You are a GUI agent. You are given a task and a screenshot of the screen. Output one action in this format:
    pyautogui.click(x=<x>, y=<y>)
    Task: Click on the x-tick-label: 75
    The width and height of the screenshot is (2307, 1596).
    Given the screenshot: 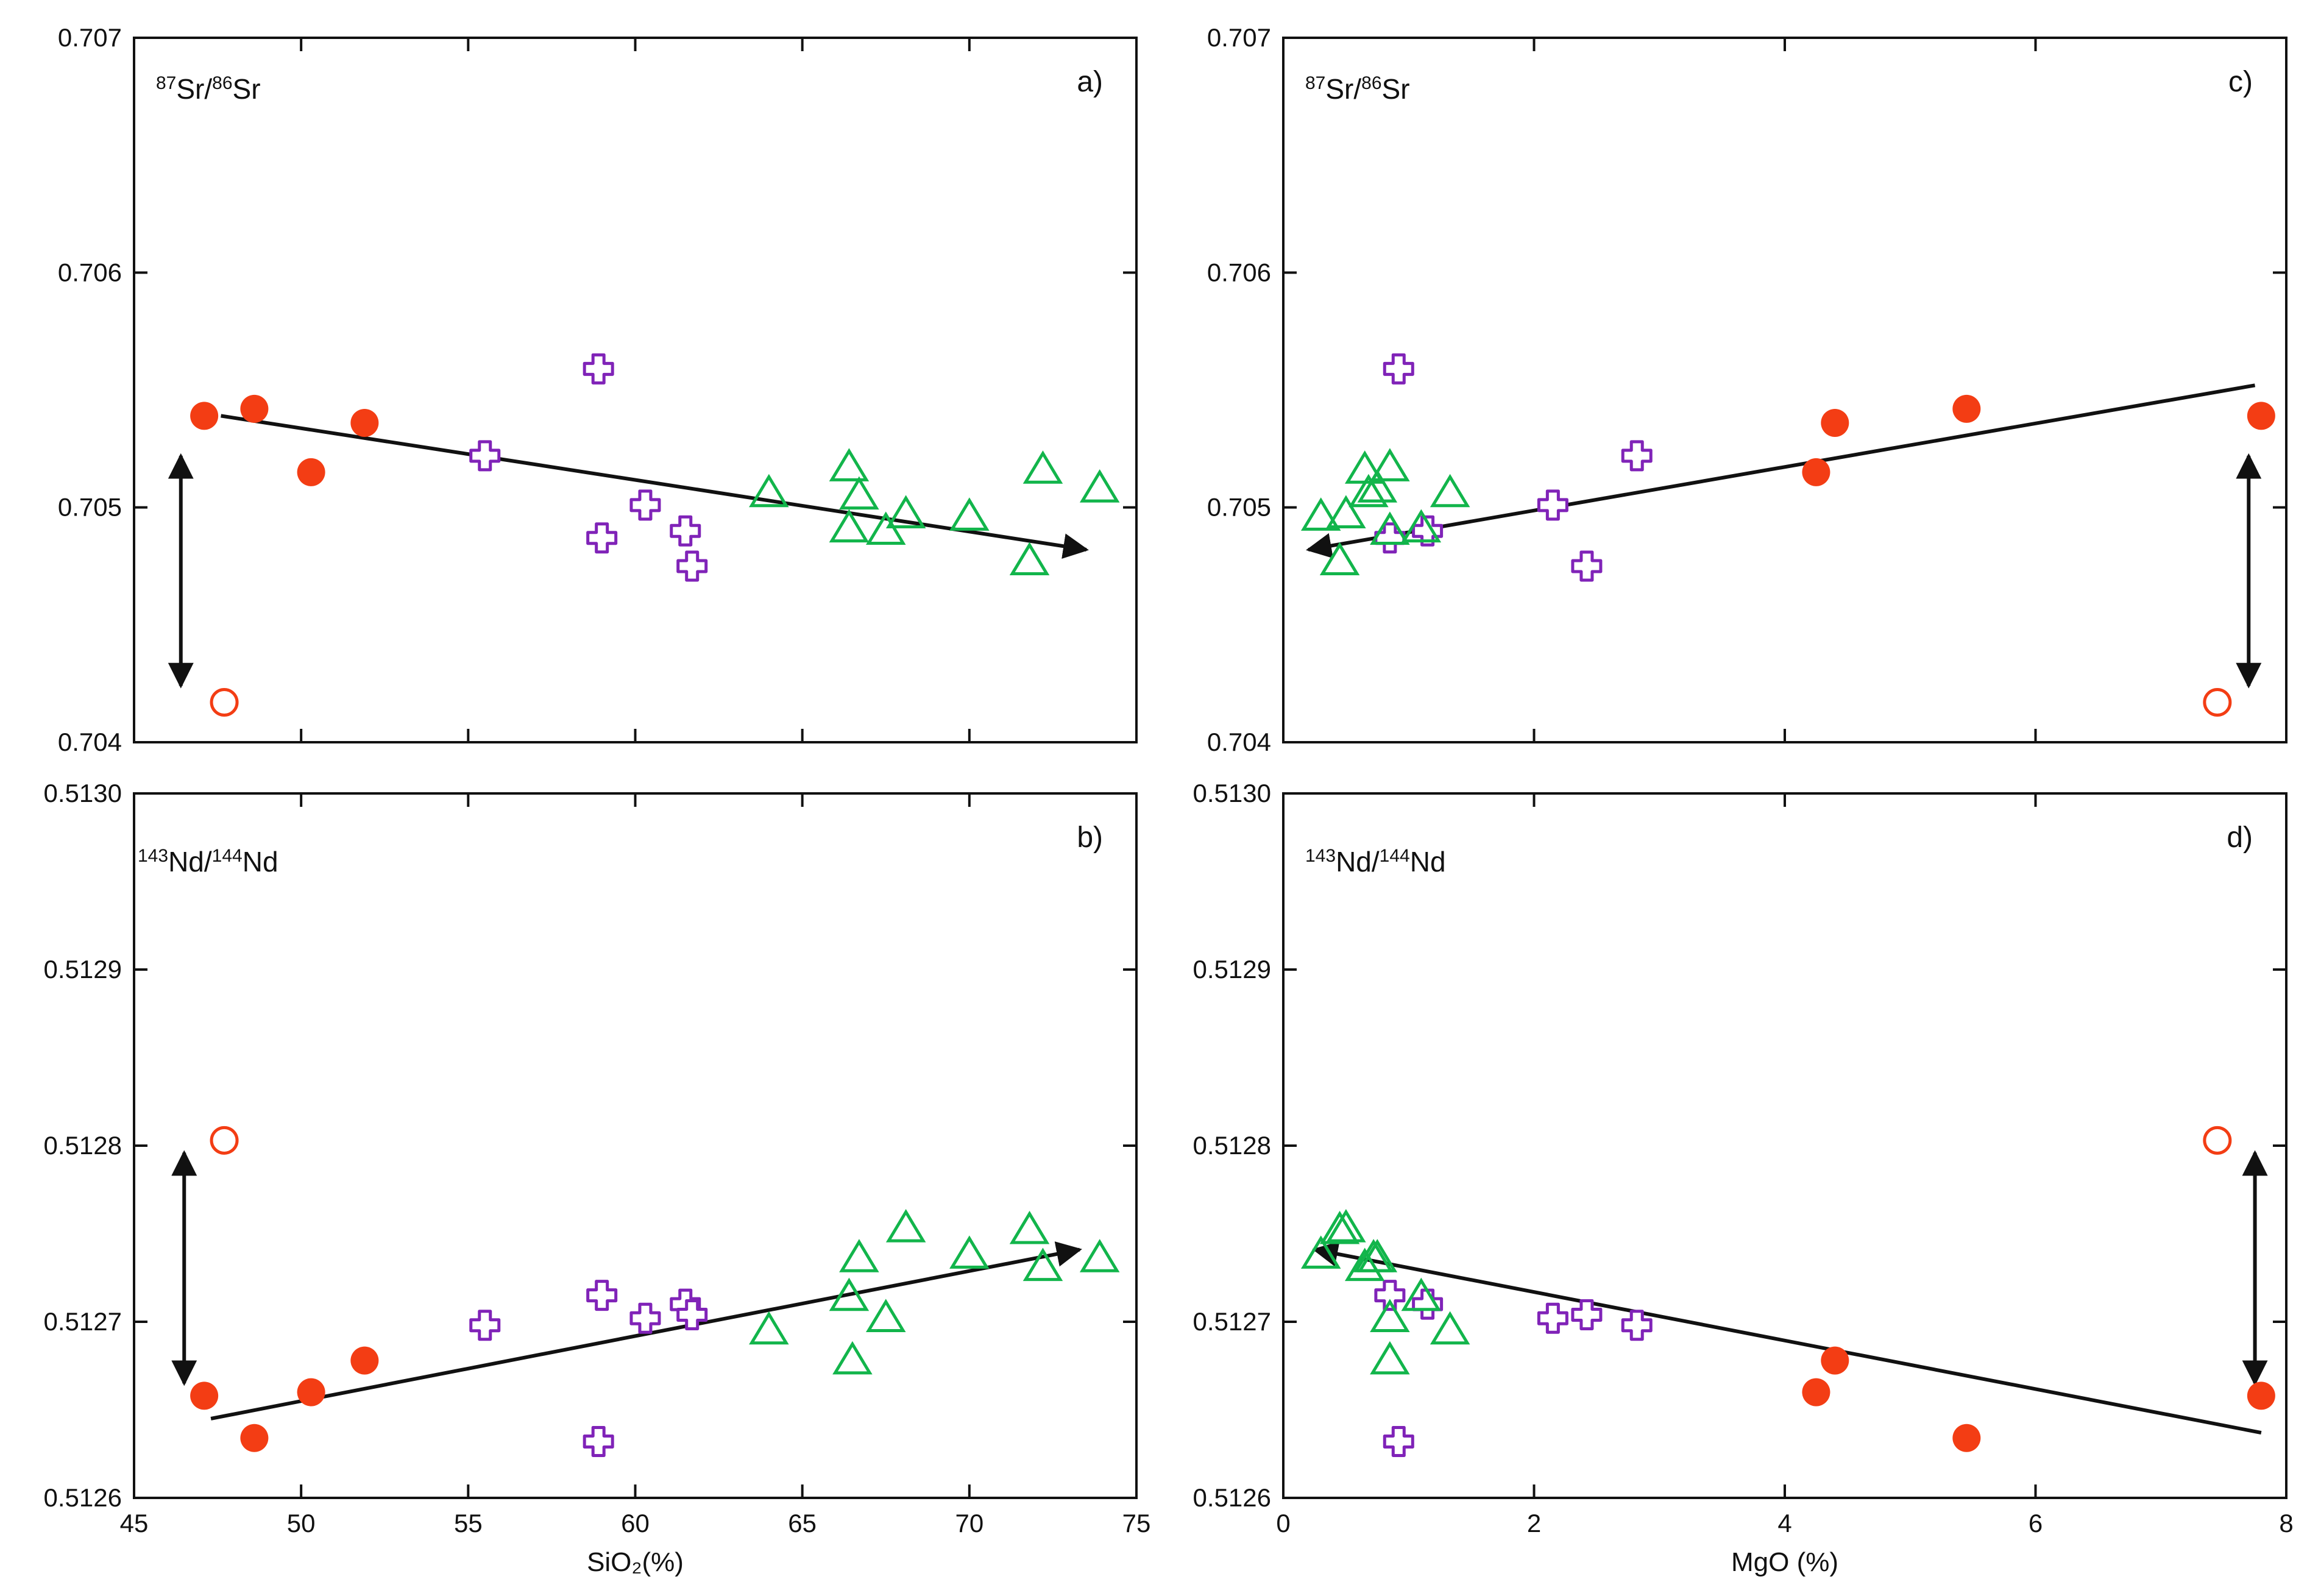 What is the action you would take?
    pyautogui.click(x=1136, y=1523)
    